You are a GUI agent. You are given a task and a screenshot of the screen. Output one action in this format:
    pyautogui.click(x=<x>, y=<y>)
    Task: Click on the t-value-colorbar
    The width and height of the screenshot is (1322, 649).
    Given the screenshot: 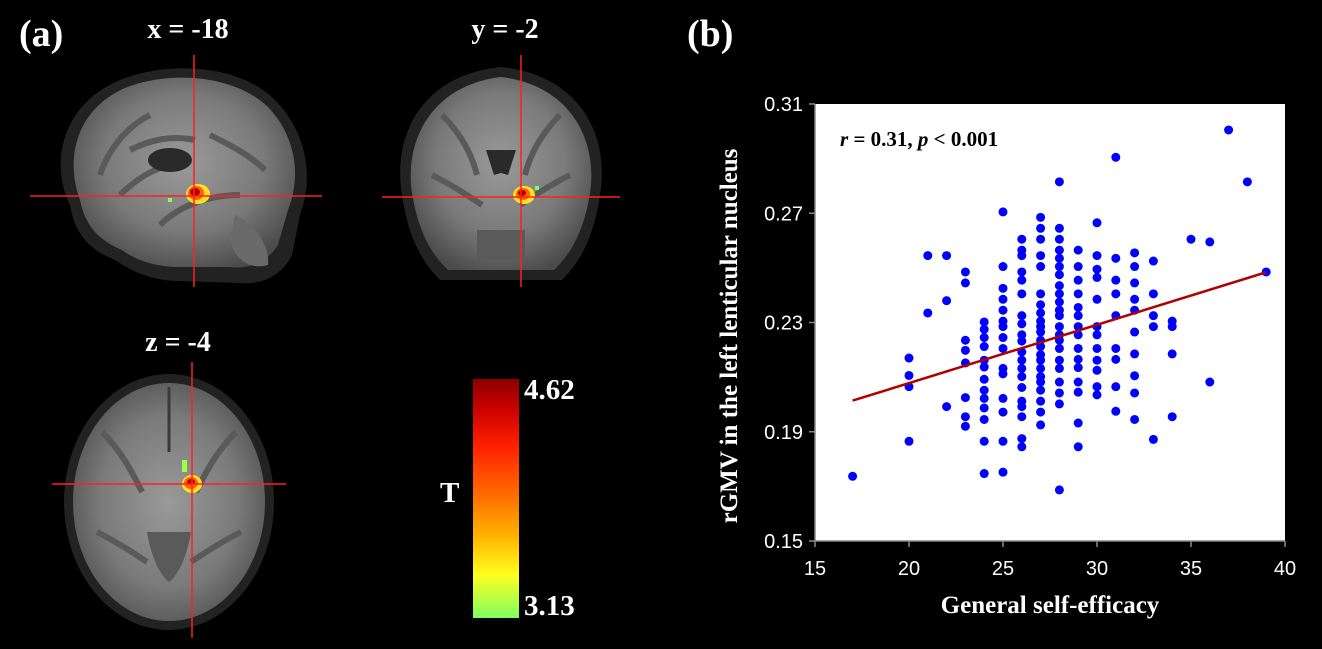 What is the action you would take?
    pyautogui.click(x=496, y=498)
    